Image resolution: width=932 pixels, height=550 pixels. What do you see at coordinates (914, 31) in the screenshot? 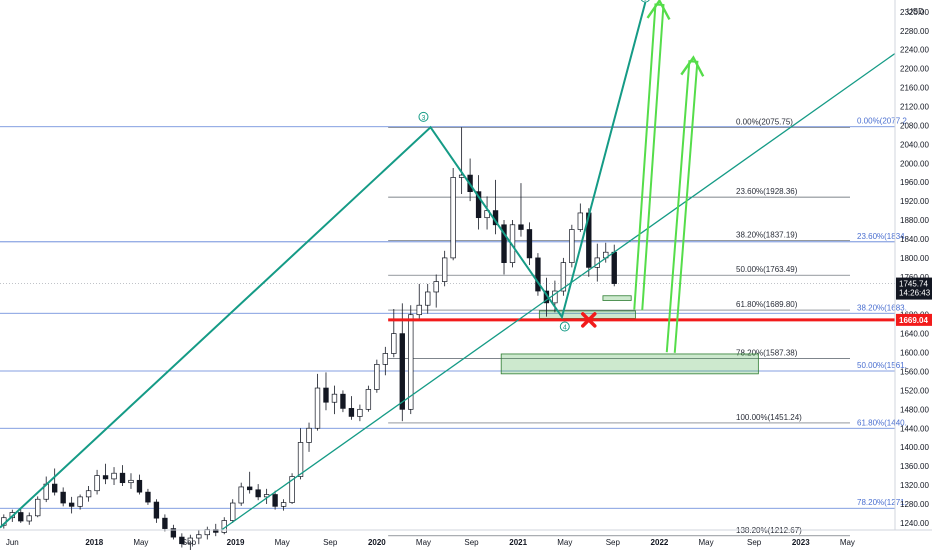
I see `price-tick-label: 2280.00` at bounding box center [914, 31].